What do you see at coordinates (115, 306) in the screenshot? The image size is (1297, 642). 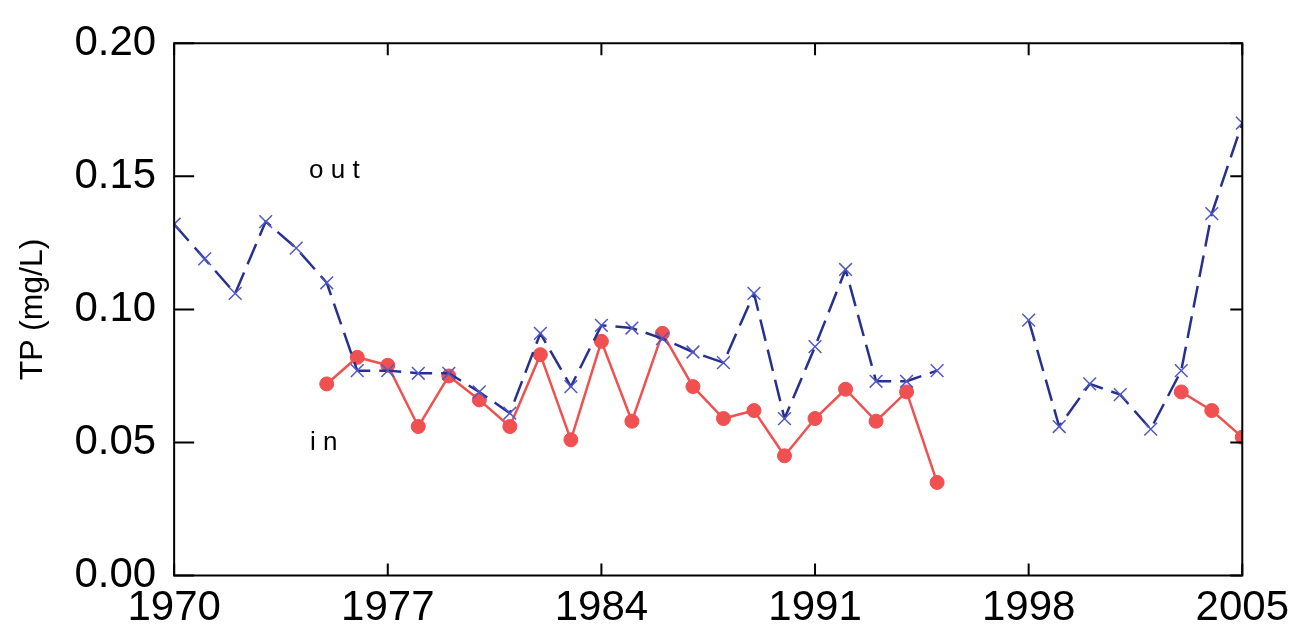 I see `y-tick-label: 0.10` at bounding box center [115, 306].